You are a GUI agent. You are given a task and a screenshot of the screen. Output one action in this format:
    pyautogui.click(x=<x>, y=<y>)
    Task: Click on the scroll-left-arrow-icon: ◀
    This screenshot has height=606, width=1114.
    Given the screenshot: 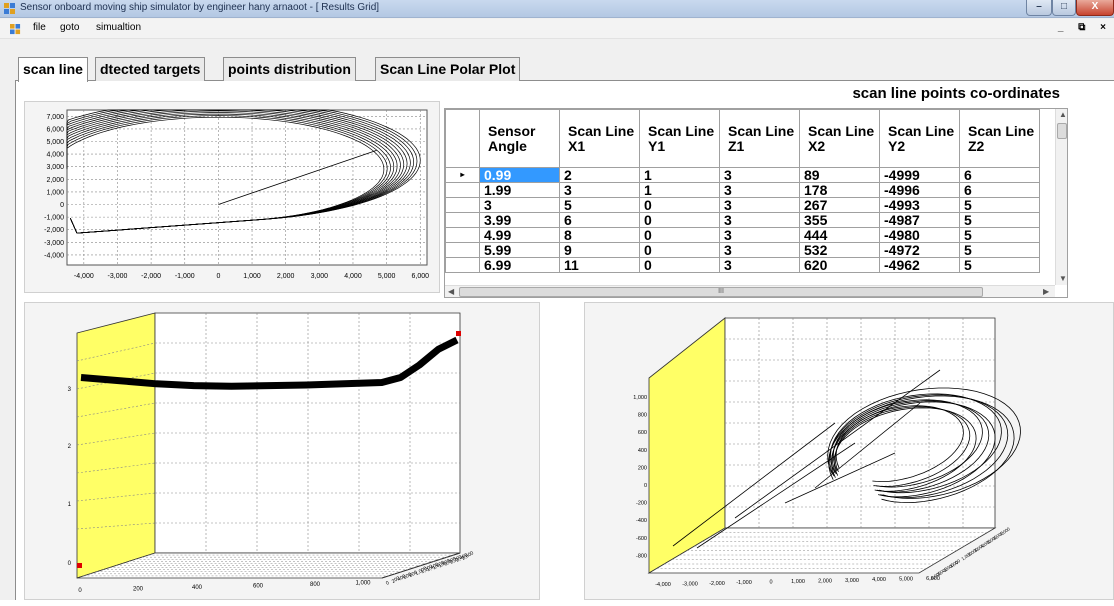 What is the action you would take?
    pyautogui.click(x=451, y=291)
    